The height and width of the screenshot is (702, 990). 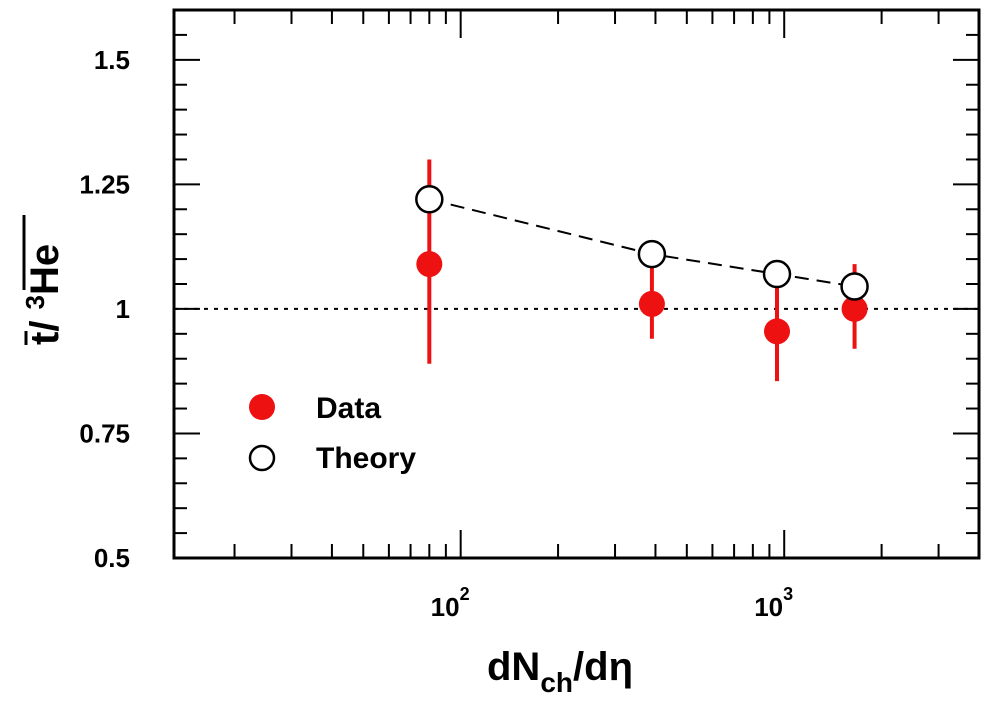 I want to click on x-tick-label: 10², so click(x=450, y=603).